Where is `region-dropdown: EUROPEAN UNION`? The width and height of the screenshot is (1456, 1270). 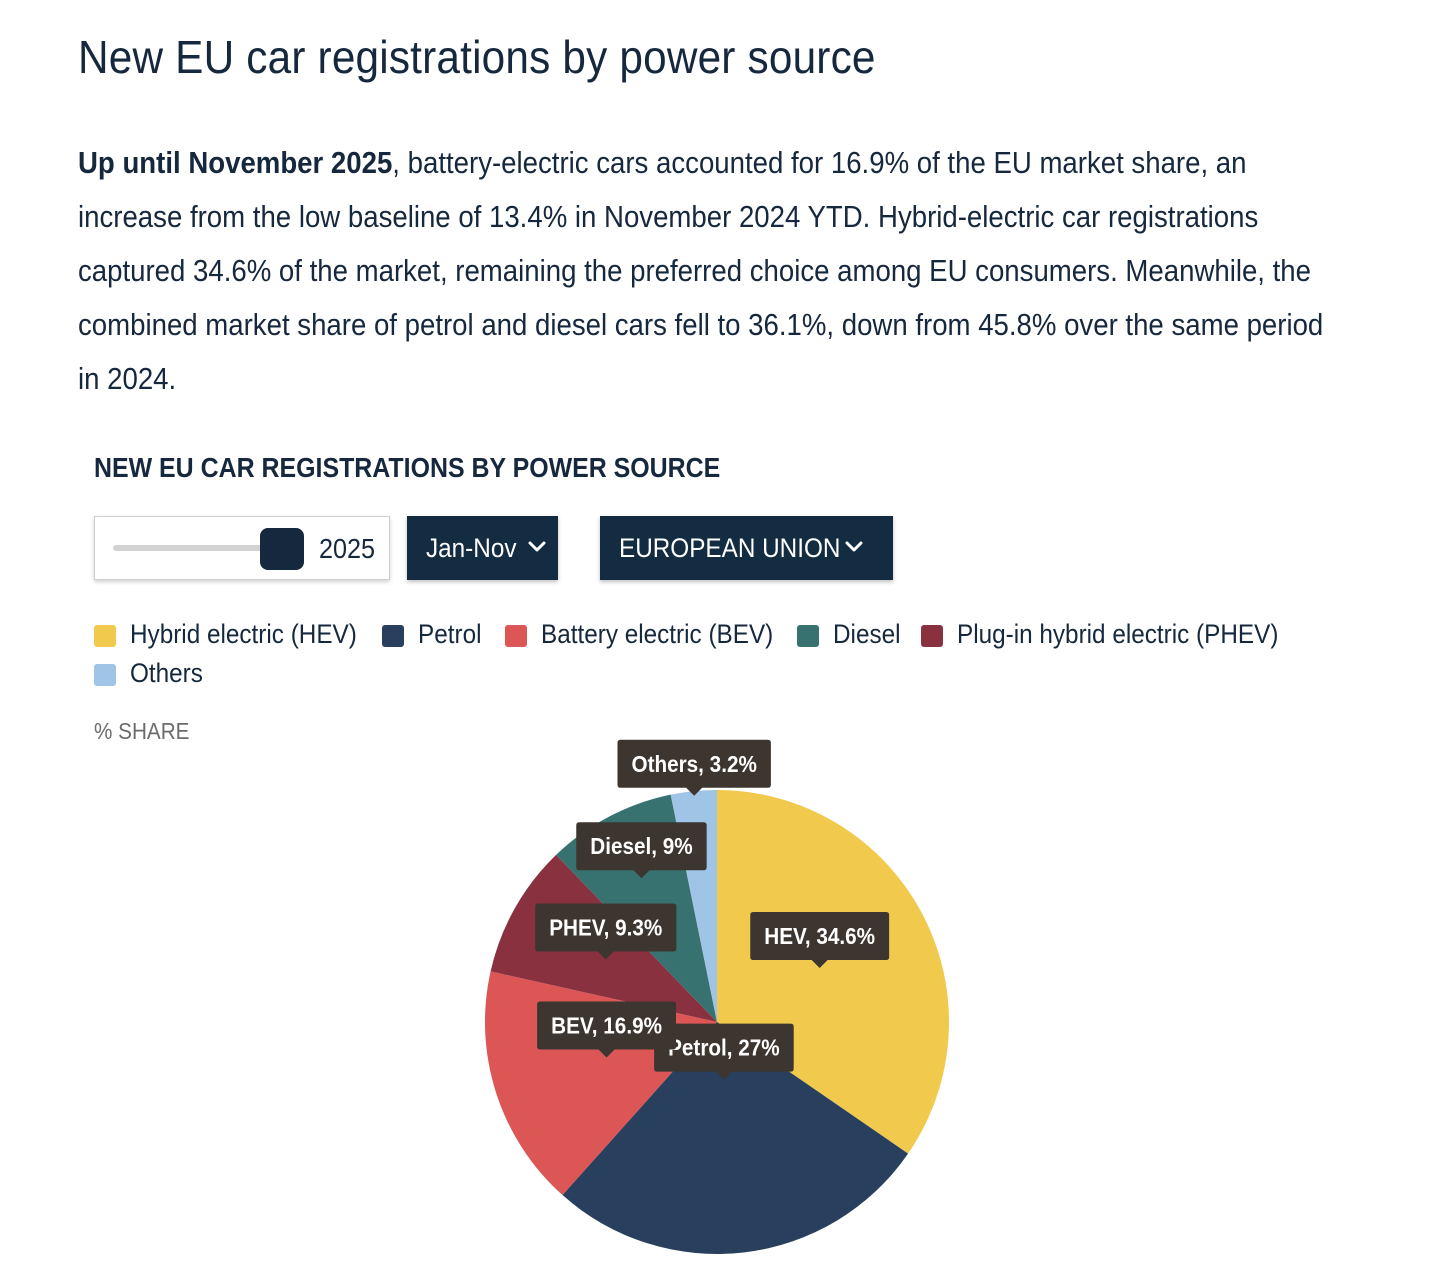
region-dropdown: EUROPEAN UNION is located at coordinates (746, 548).